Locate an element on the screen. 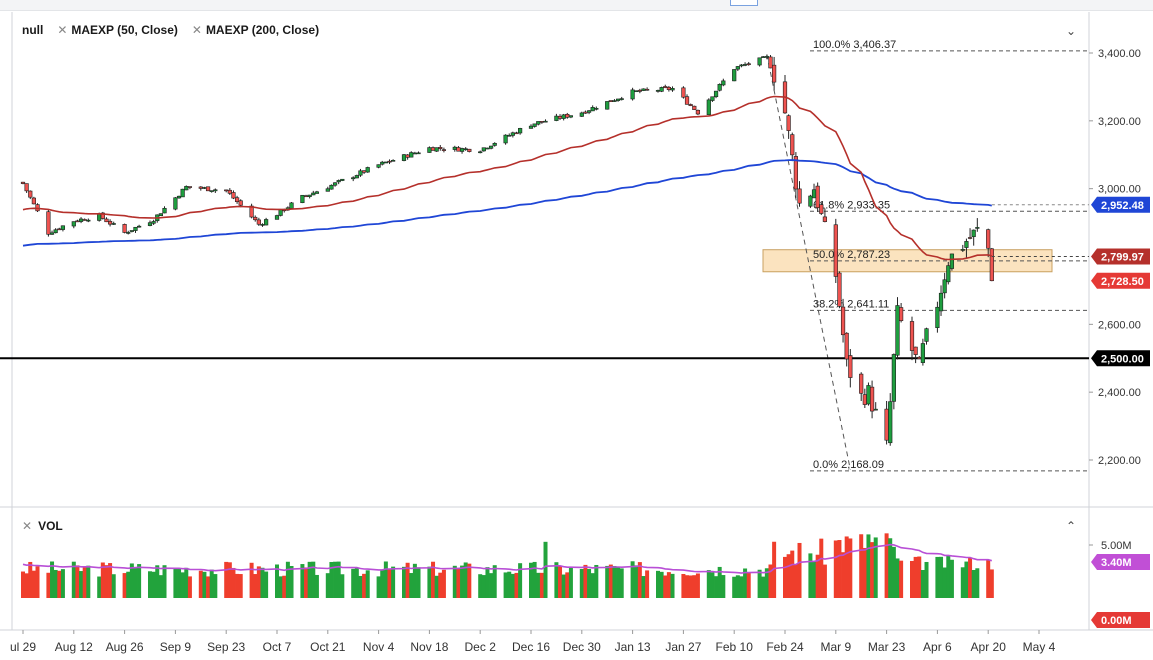  x-tick-label: Nov 4 is located at coordinates (379, 647).